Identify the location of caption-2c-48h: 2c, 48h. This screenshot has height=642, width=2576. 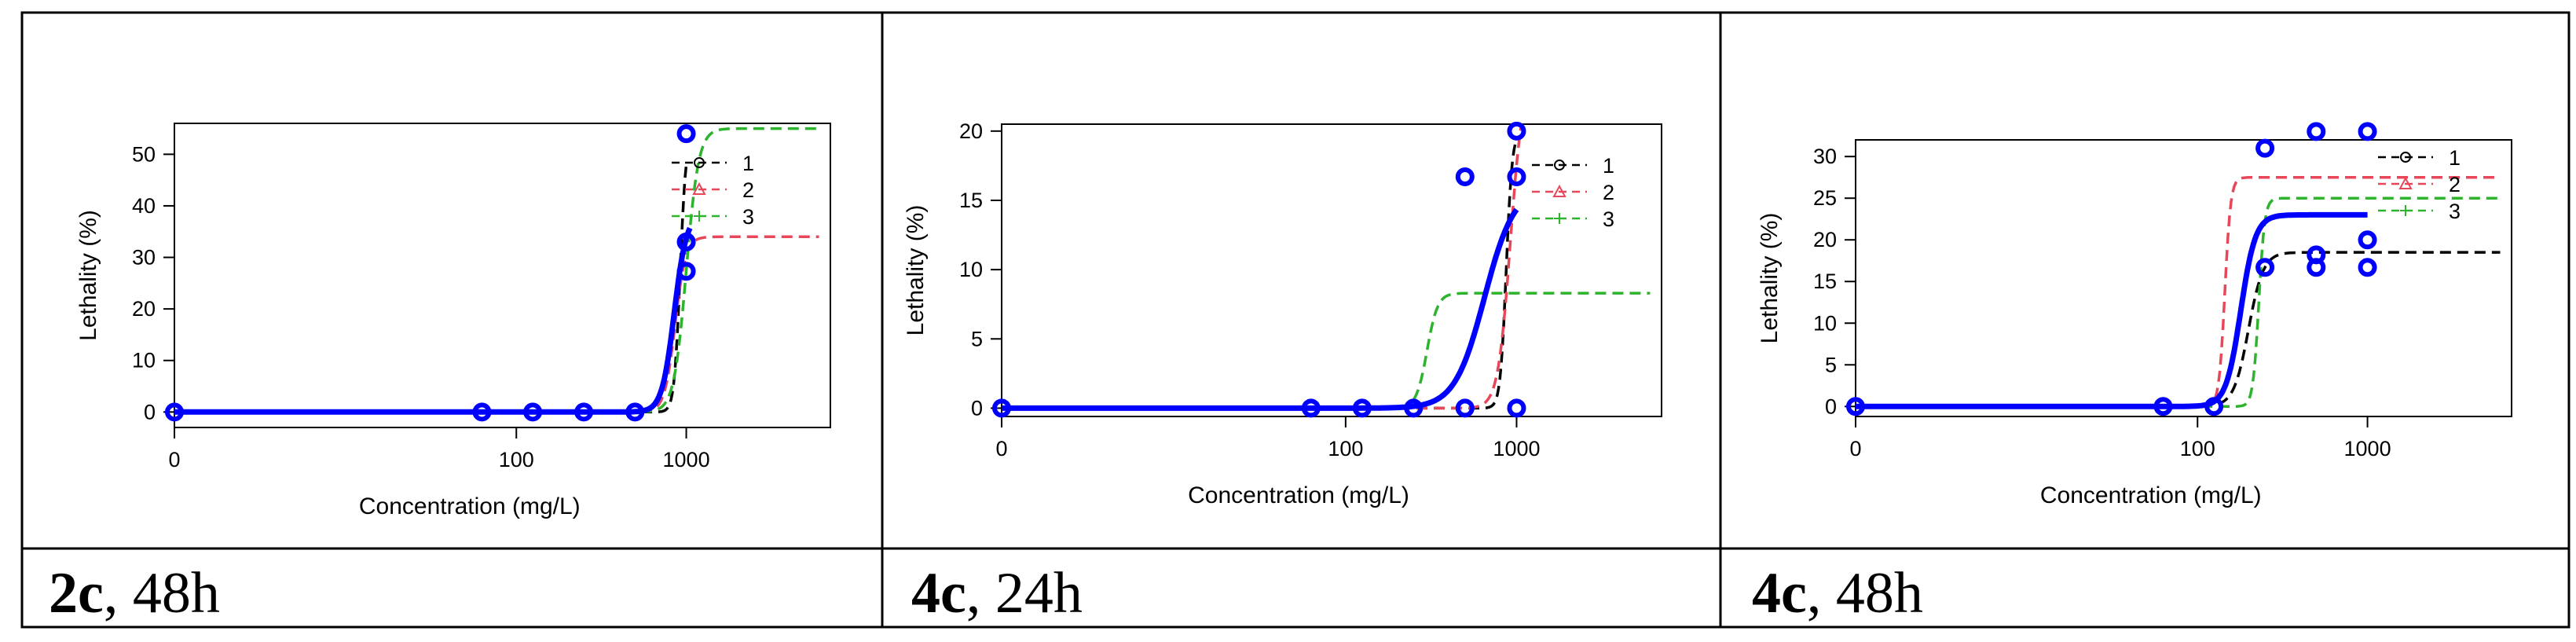
(134, 593).